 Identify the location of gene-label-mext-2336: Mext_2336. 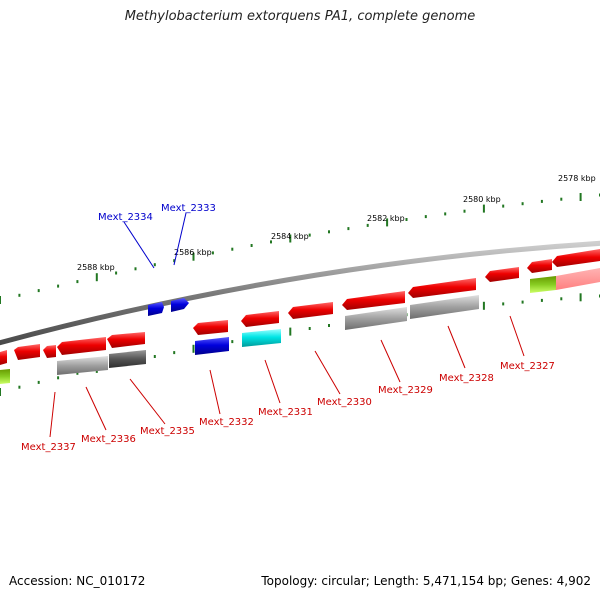
(108, 439).